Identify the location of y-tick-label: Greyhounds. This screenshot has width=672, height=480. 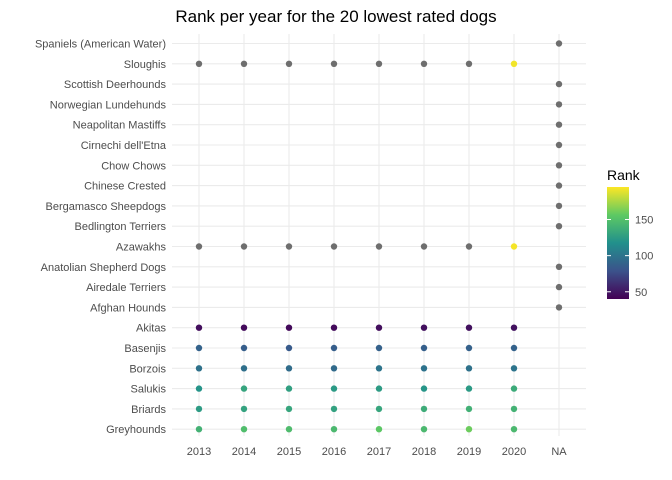
(136, 430).